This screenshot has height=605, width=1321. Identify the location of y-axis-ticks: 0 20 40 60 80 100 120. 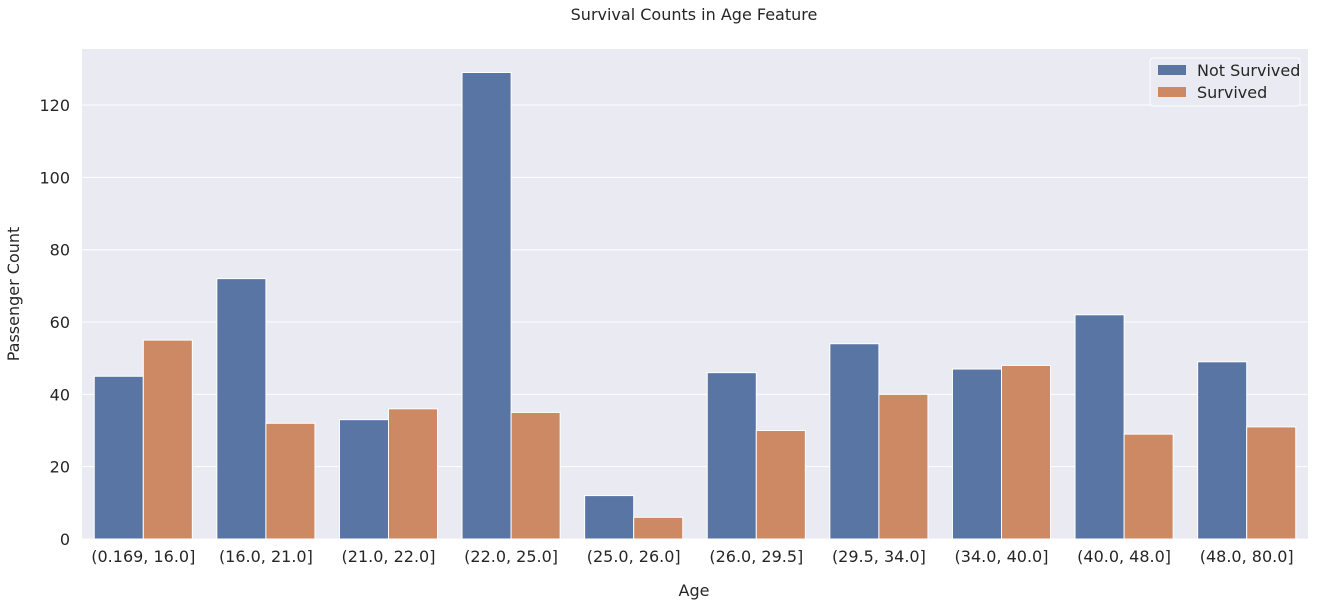
(54, 322).